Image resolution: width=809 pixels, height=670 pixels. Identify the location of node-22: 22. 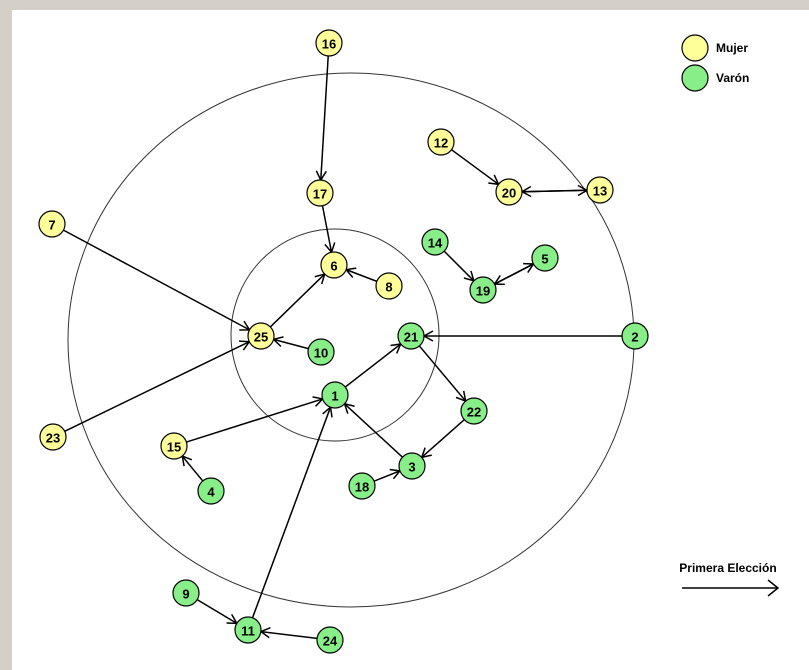
(474, 411).